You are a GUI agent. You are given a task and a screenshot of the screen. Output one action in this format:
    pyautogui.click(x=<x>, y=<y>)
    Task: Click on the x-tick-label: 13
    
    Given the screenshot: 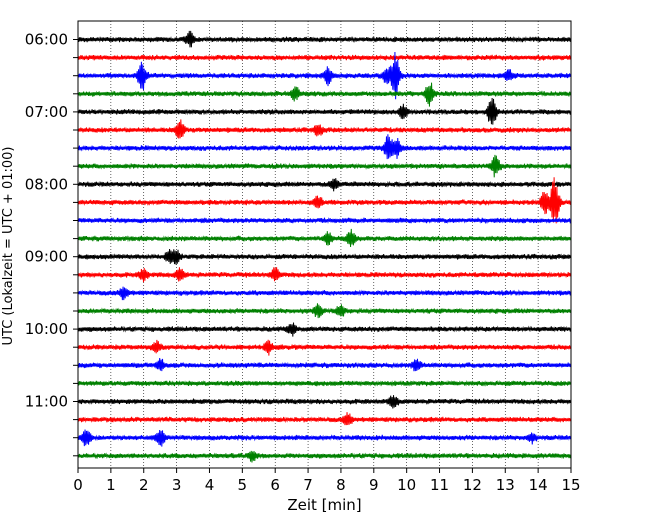 What is the action you would take?
    pyautogui.click(x=505, y=485)
    